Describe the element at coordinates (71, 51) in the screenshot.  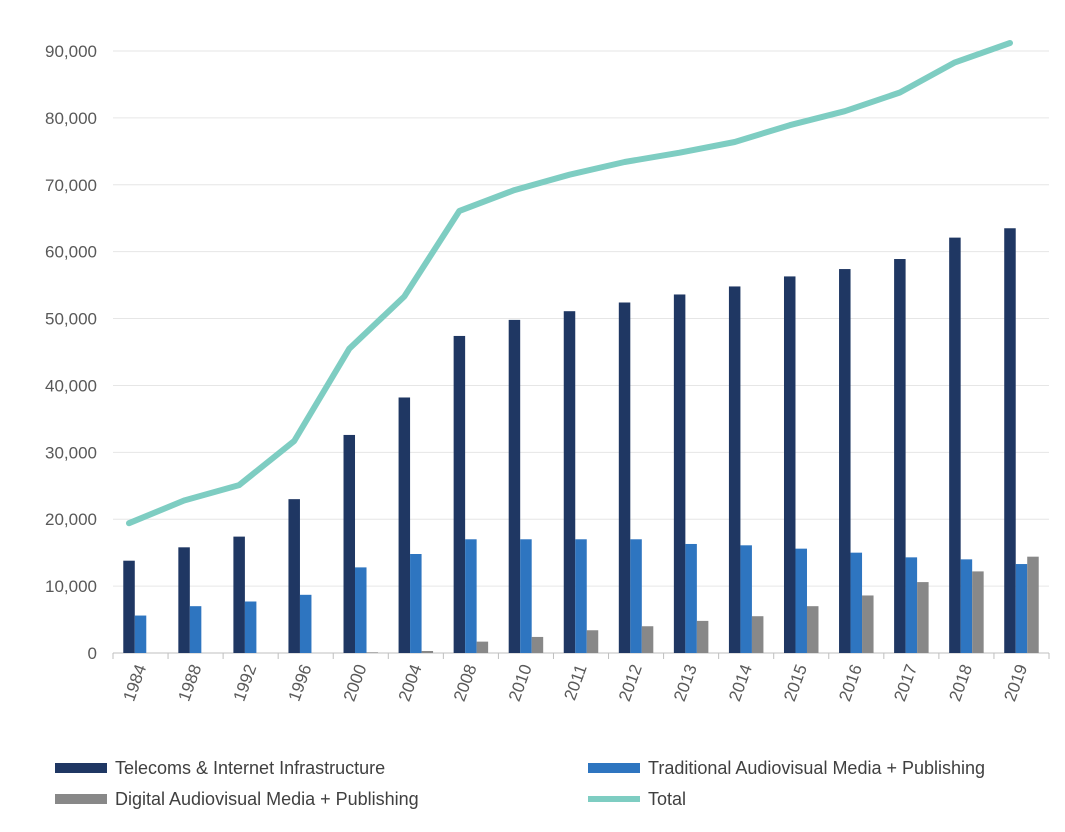
I see `y-tick-label: 90,000` at that location.